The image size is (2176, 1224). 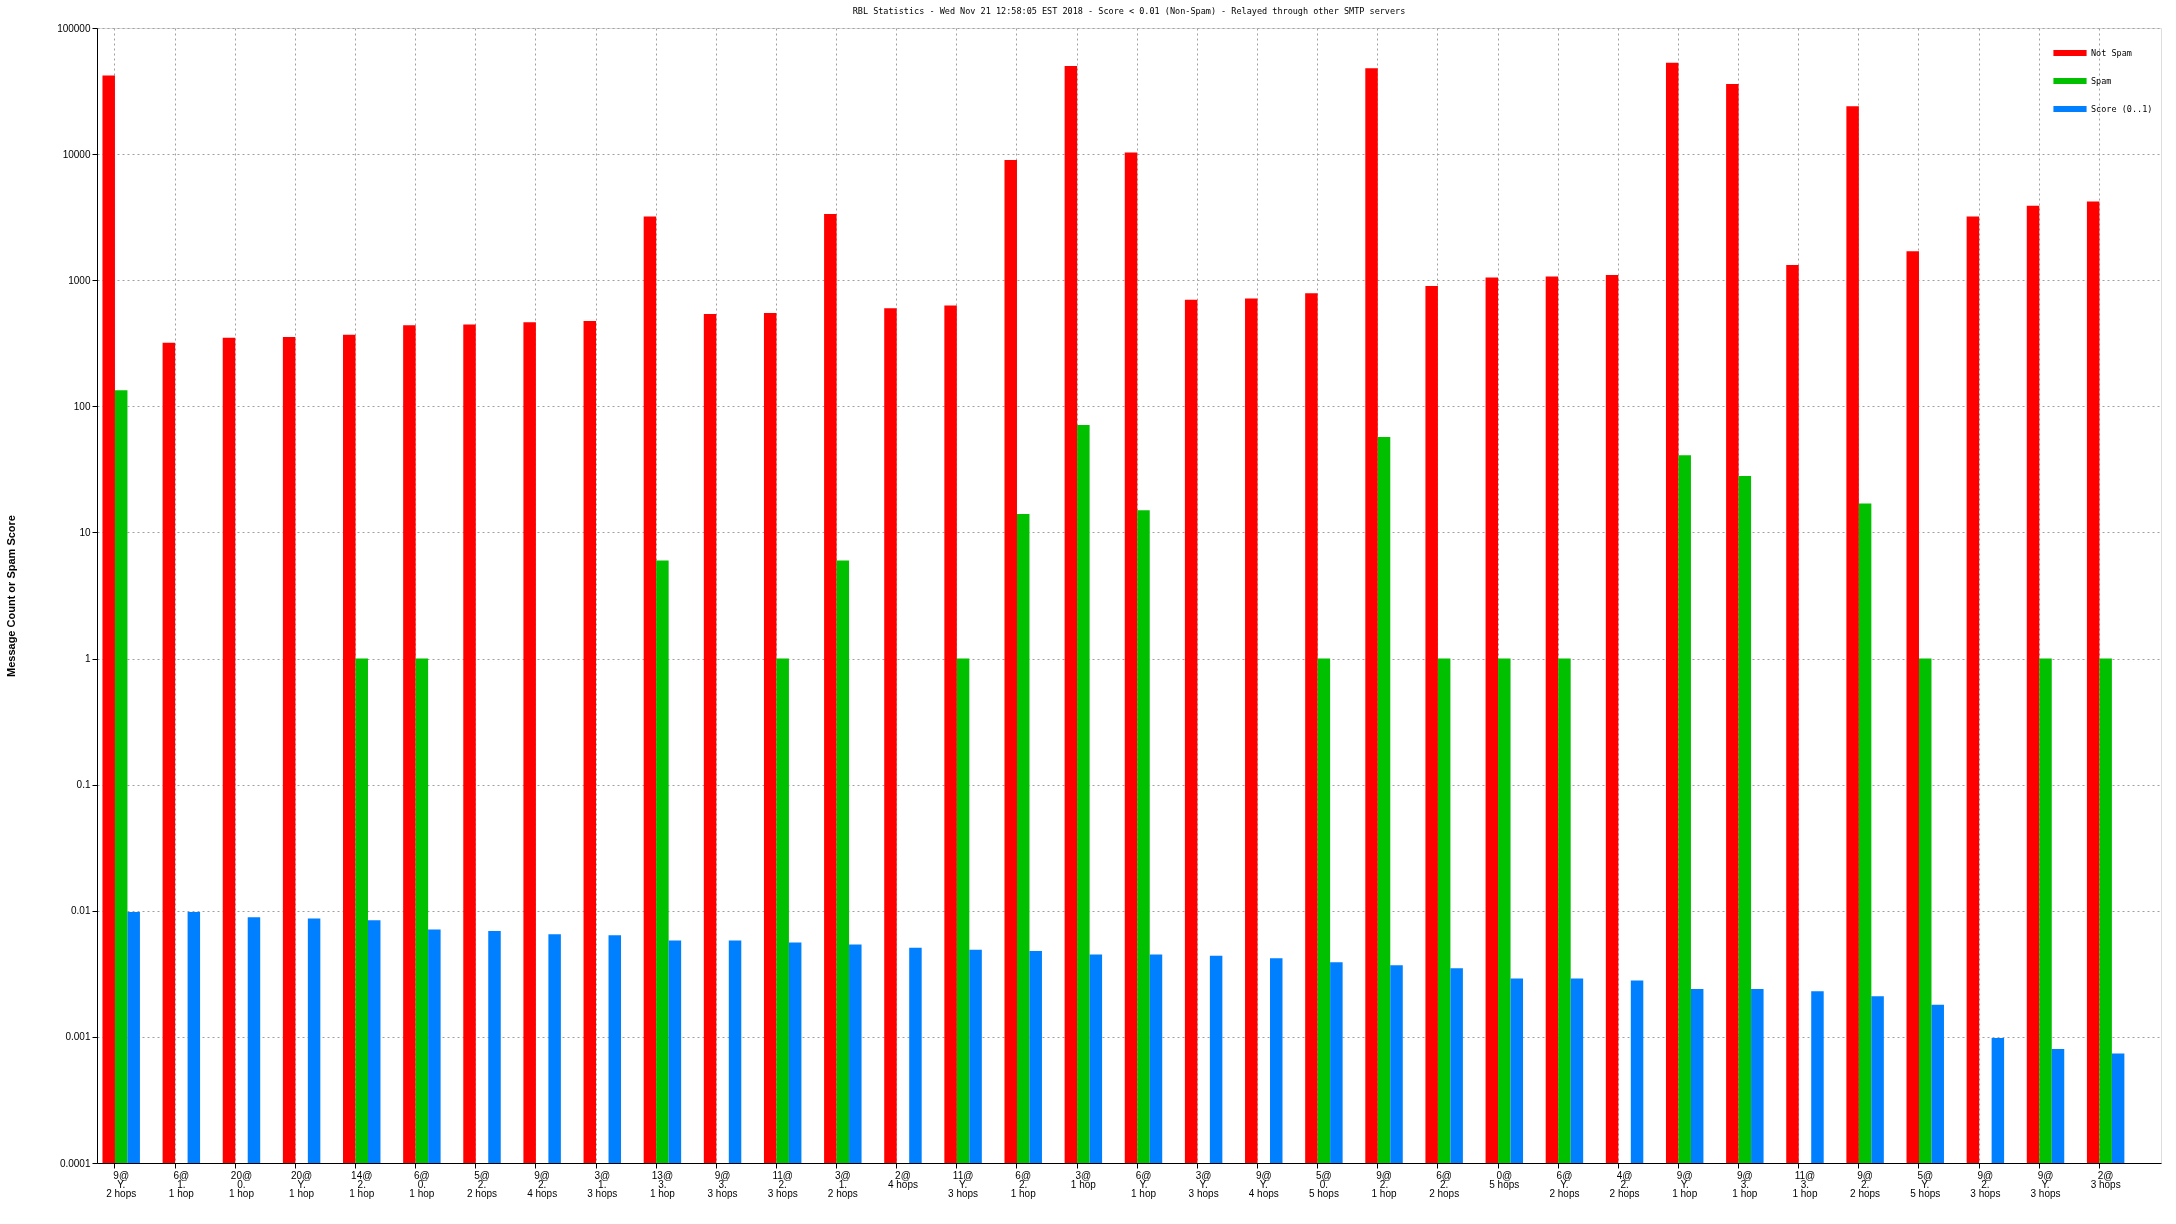 I want to click on x-tick-label: 0@ 5 hops, so click(x=1504, y=1179).